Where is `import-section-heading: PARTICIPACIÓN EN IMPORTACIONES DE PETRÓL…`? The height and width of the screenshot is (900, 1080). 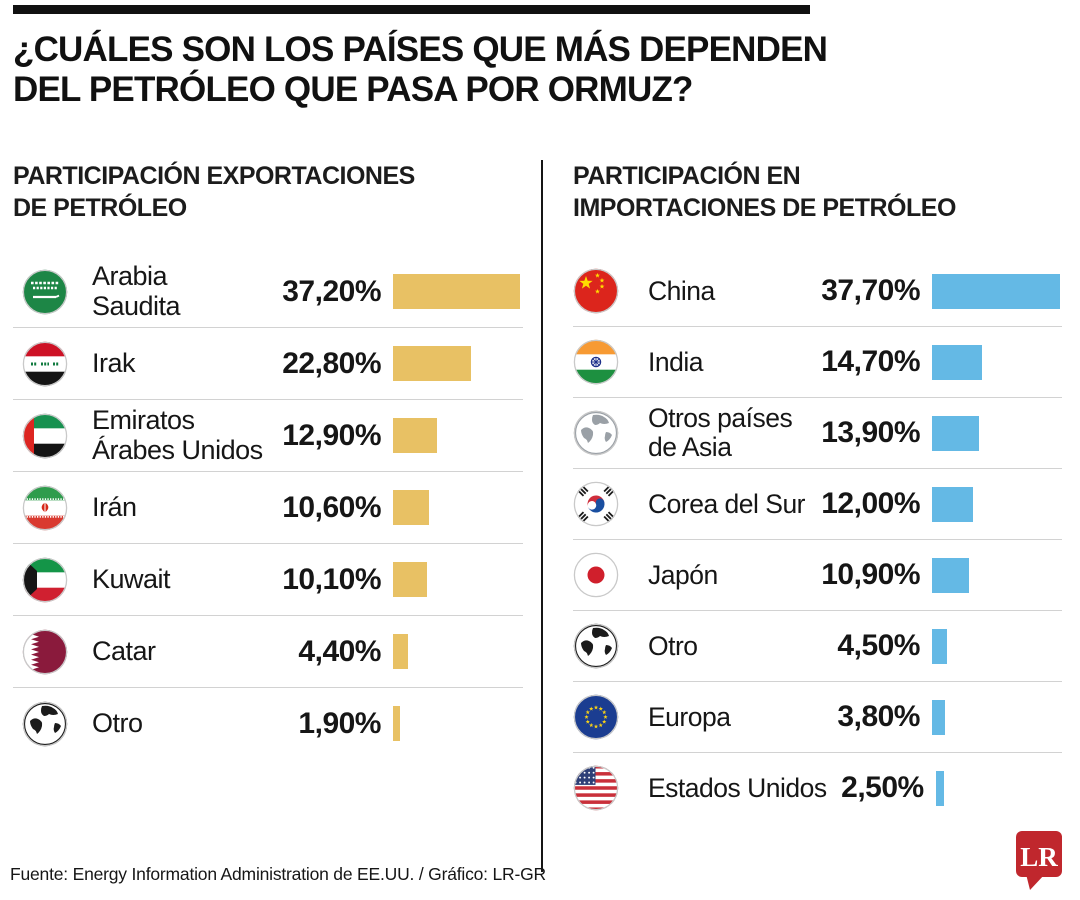 import-section-heading: PARTICIPACIÓN EN IMPORTACIONES DE PETRÓL… is located at coordinates (817, 192).